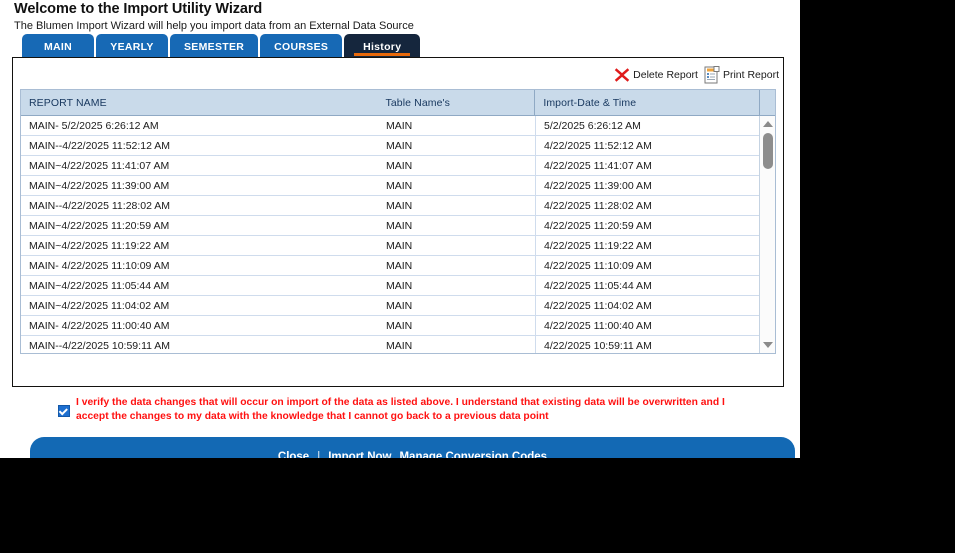  What do you see at coordinates (647, 185) in the screenshot?
I see `cell-import-datetime: 4/22/2025 11:39:00 AM` at bounding box center [647, 185].